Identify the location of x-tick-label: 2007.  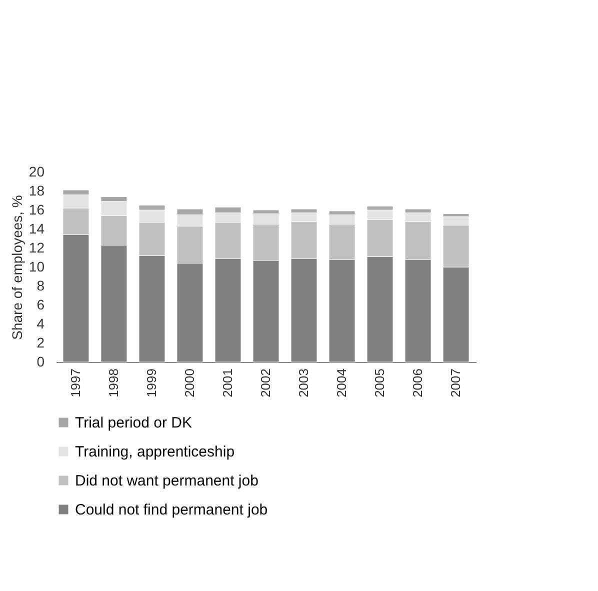
(456, 383).